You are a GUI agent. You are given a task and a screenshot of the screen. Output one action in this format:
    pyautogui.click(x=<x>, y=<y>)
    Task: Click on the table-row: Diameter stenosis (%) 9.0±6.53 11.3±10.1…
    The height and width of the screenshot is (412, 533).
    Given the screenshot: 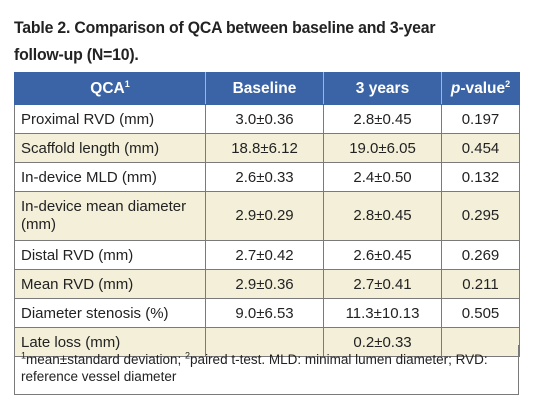 What is the action you would take?
    pyautogui.click(x=267, y=313)
    